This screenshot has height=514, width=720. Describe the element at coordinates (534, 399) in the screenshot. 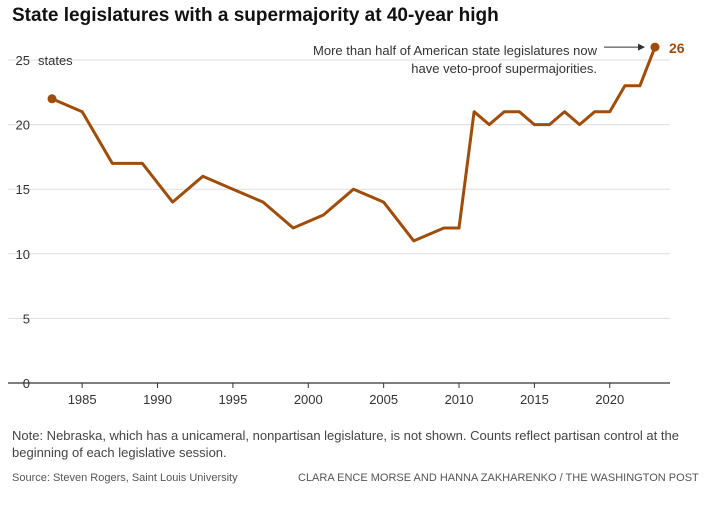

I see `x-tick-label: 2015` at that location.